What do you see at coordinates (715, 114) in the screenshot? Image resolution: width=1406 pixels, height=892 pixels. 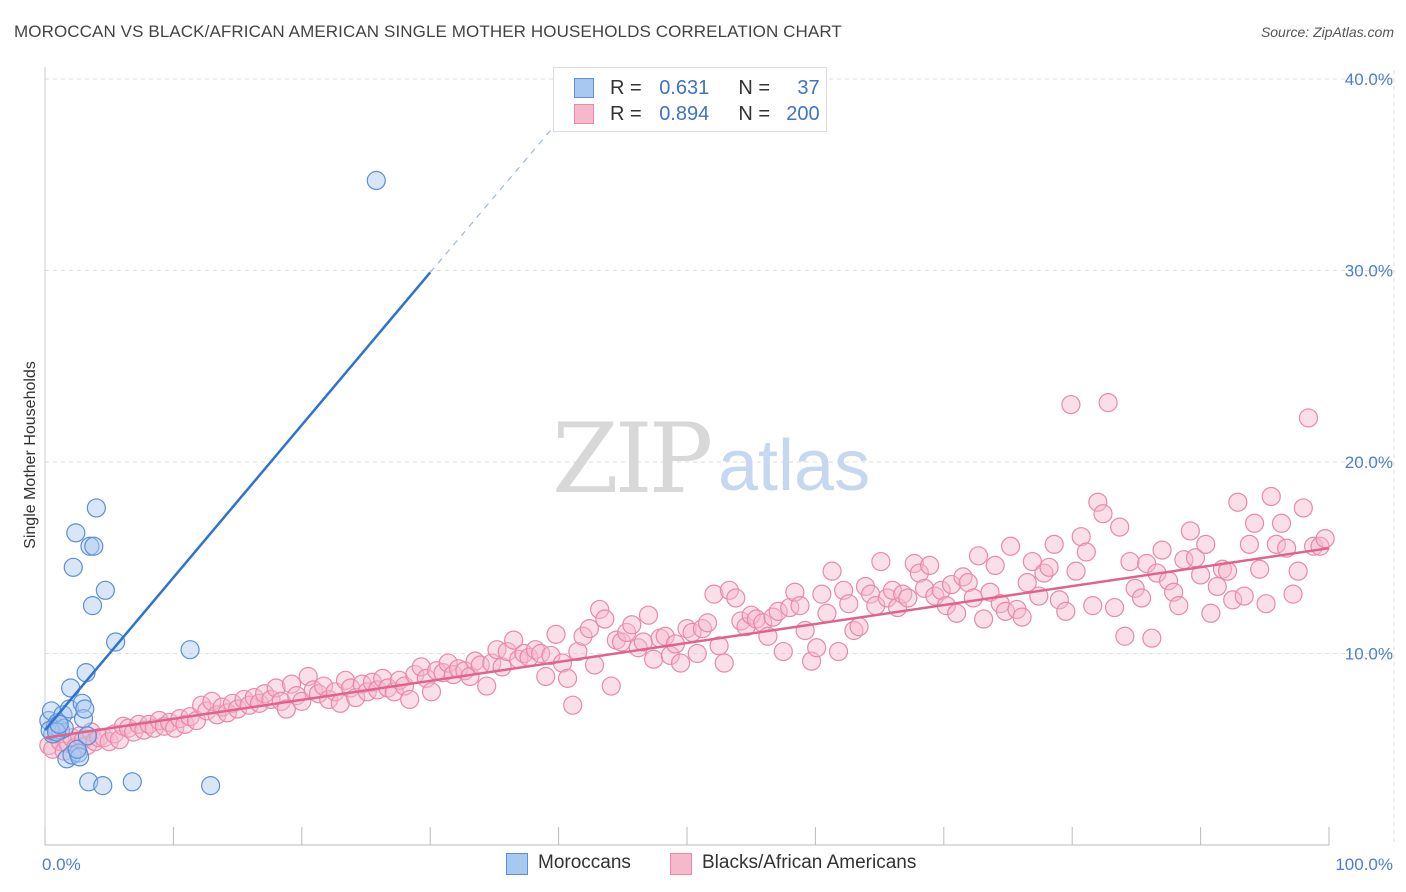 I see `legend-text-blacks: R = 0.894 N = 200` at bounding box center [715, 114].